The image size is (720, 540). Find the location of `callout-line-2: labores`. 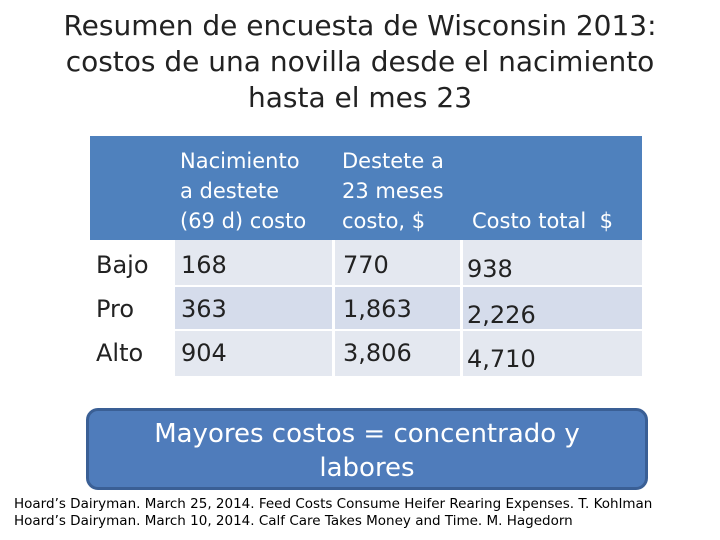

callout-line-2: labores is located at coordinates (367, 468).